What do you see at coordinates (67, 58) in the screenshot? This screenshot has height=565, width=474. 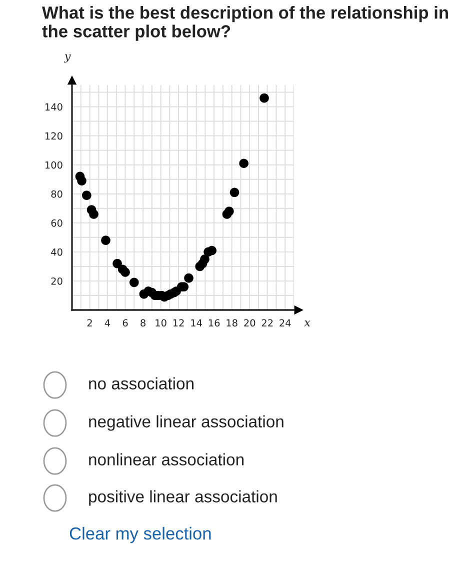 I see `y-axis-title: y` at bounding box center [67, 58].